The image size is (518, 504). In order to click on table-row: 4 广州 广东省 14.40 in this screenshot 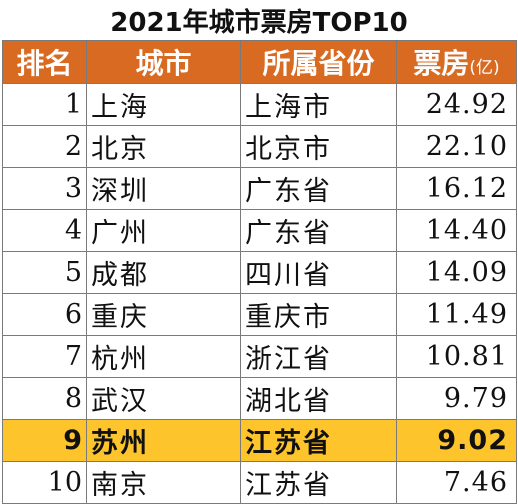, I will do `click(259, 230)`.